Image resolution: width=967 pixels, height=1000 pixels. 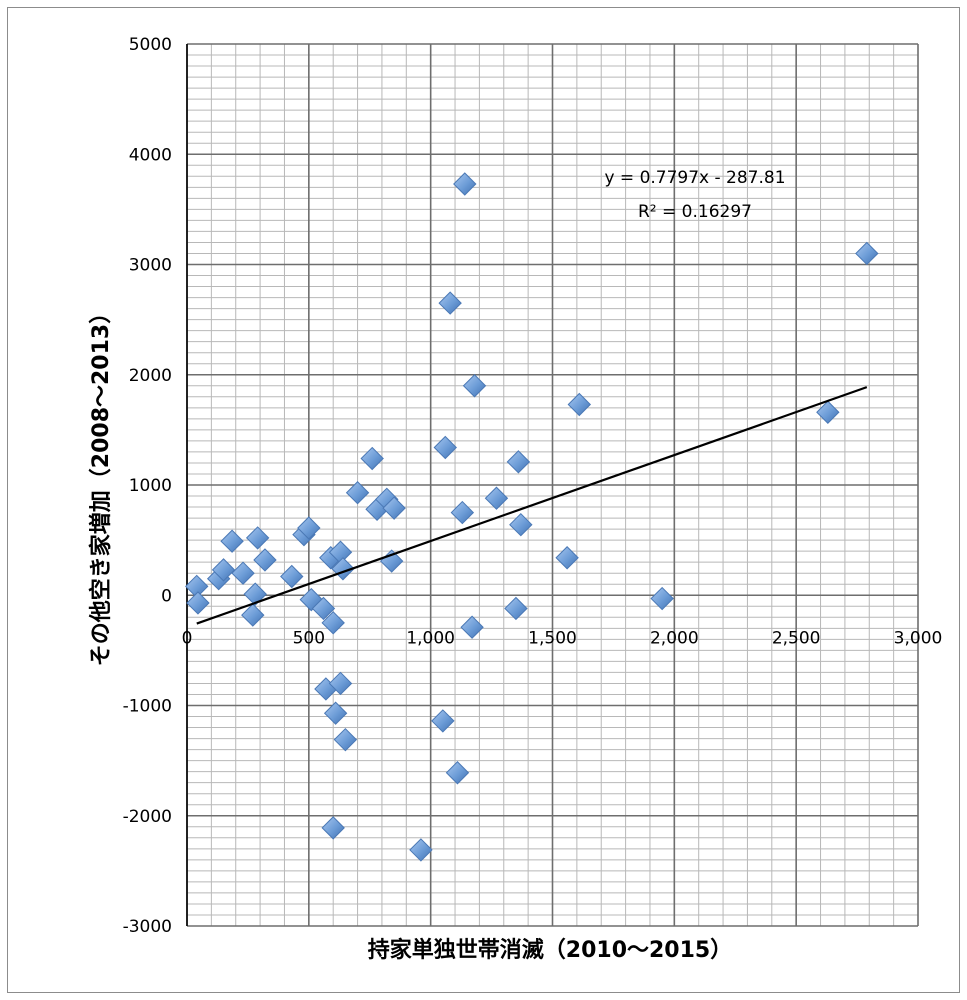 What do you see at coordinates (147, 927) in the screenshot?
I see `y-tick-label: -3000` at bounding box center [147, 927].